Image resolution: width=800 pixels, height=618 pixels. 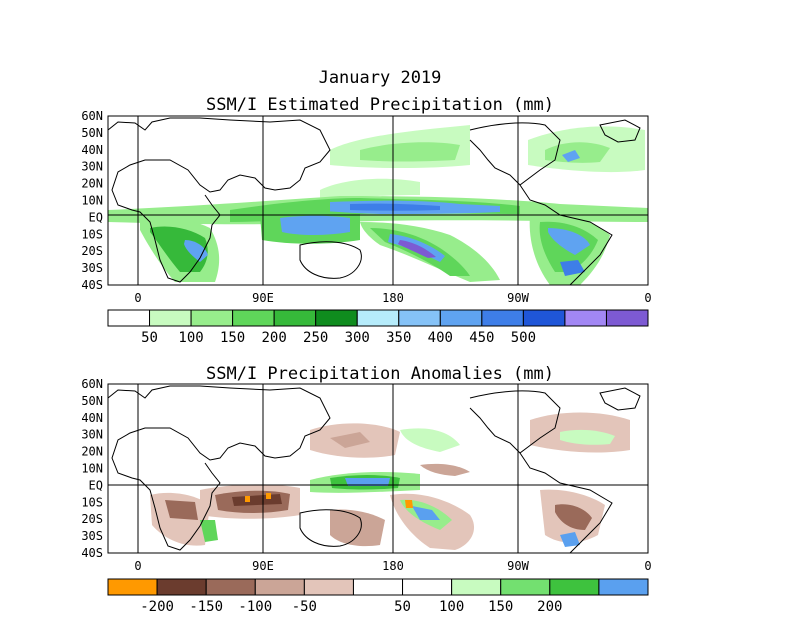 I want to click on colorbar2-label: 100, so click(x=451, y=607).